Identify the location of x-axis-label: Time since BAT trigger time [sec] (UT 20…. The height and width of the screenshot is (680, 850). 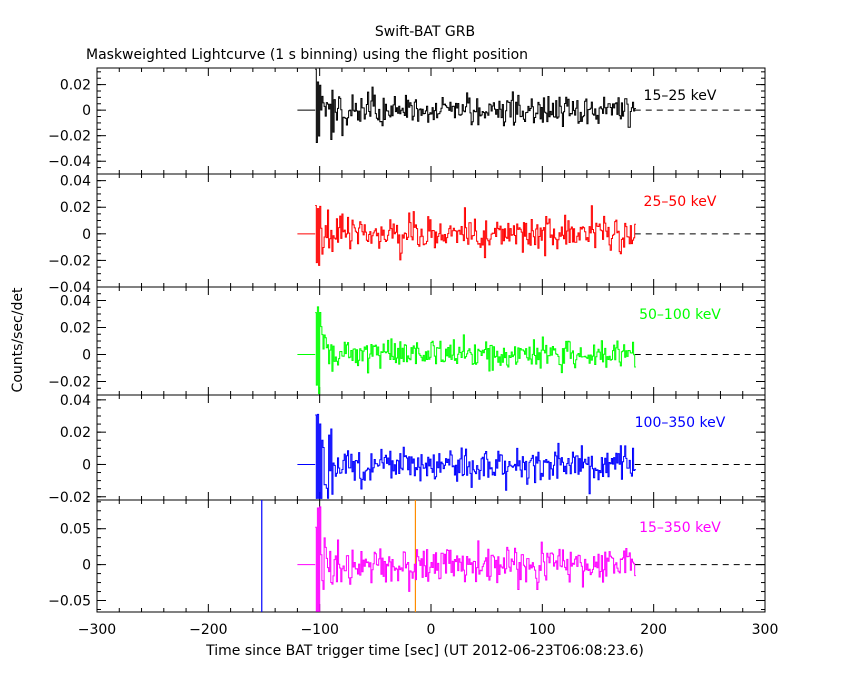
(424, 651).